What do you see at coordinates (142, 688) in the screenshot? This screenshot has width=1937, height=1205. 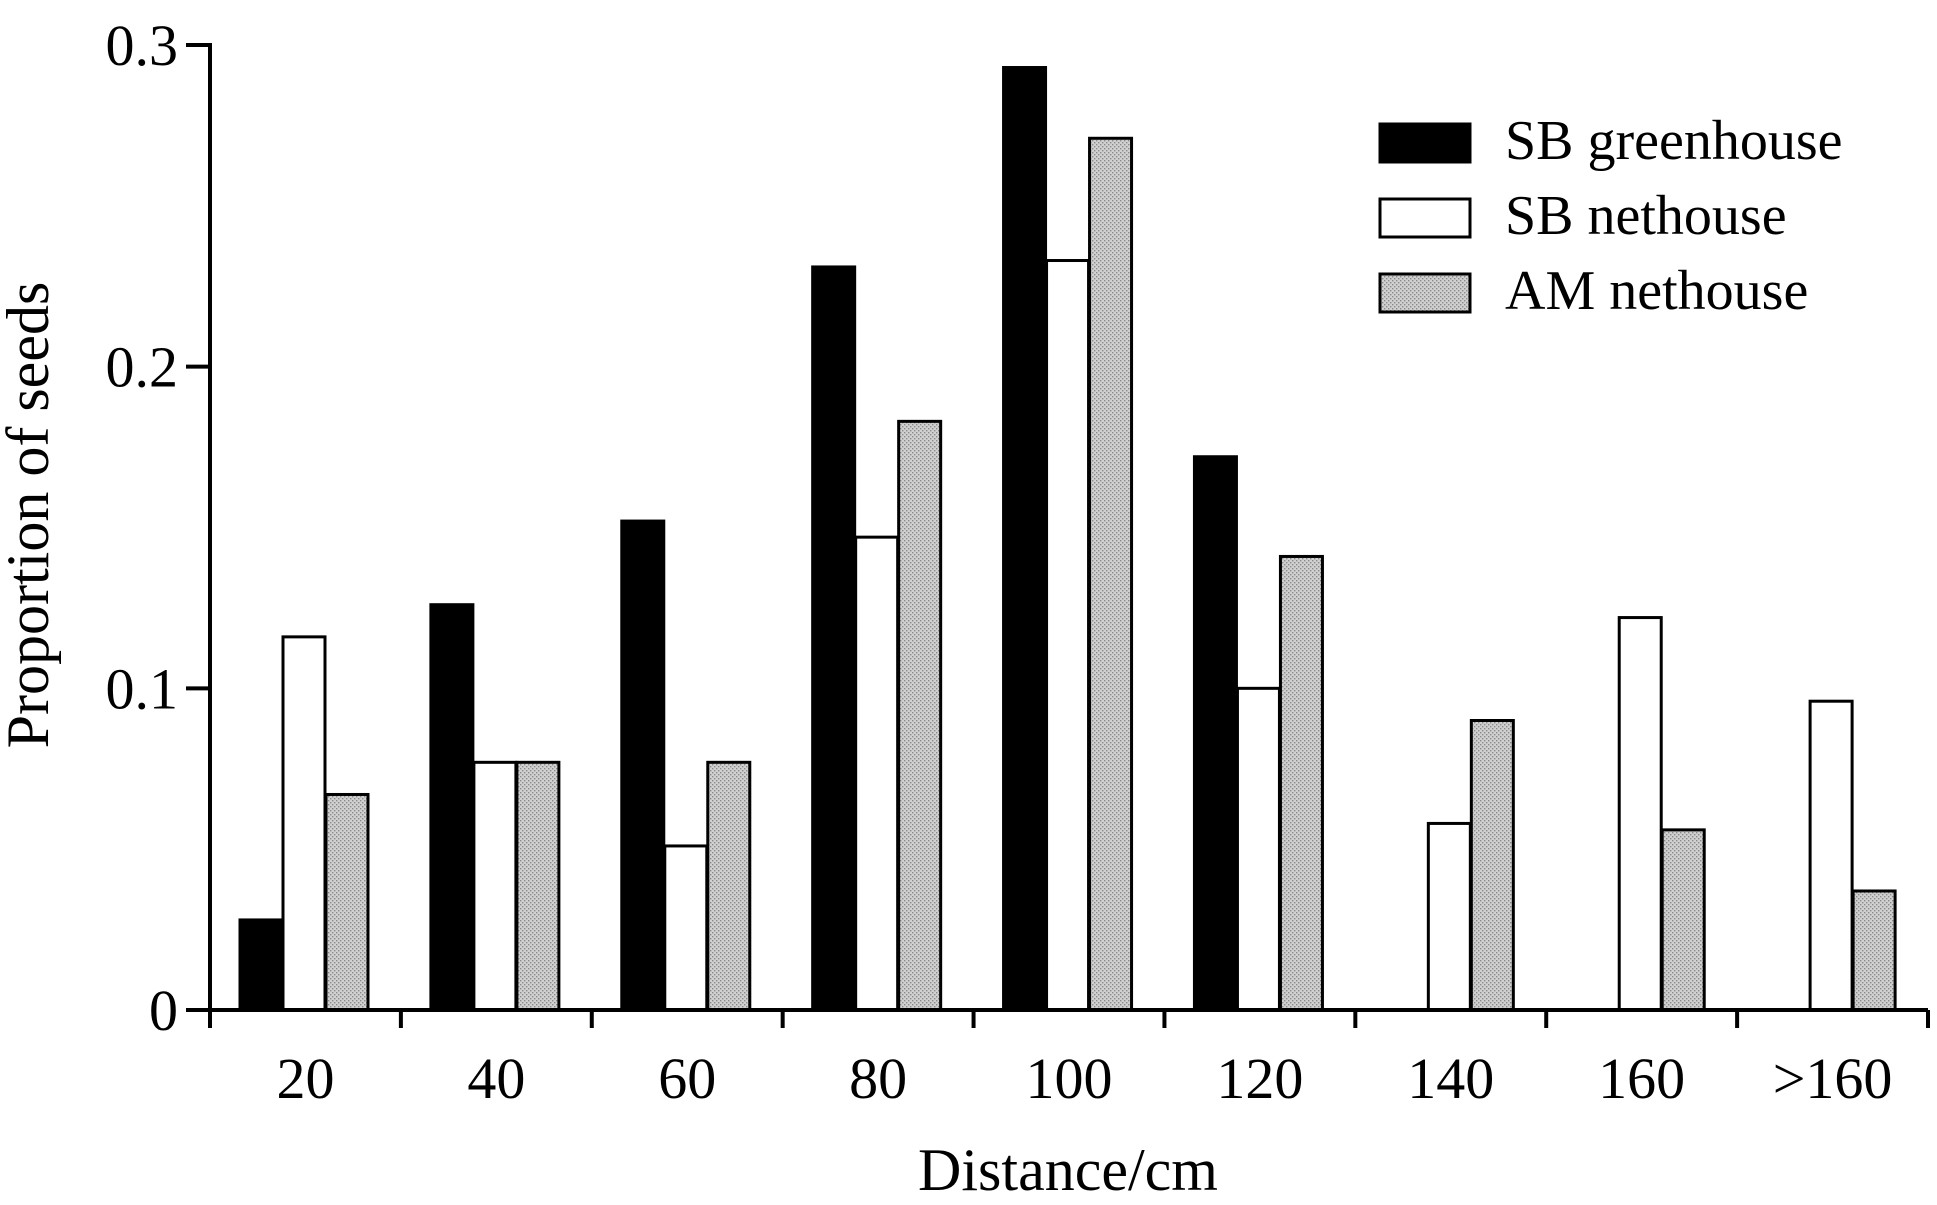 I see `y-tick-label: 0.1` at bounding box center [142, 688].